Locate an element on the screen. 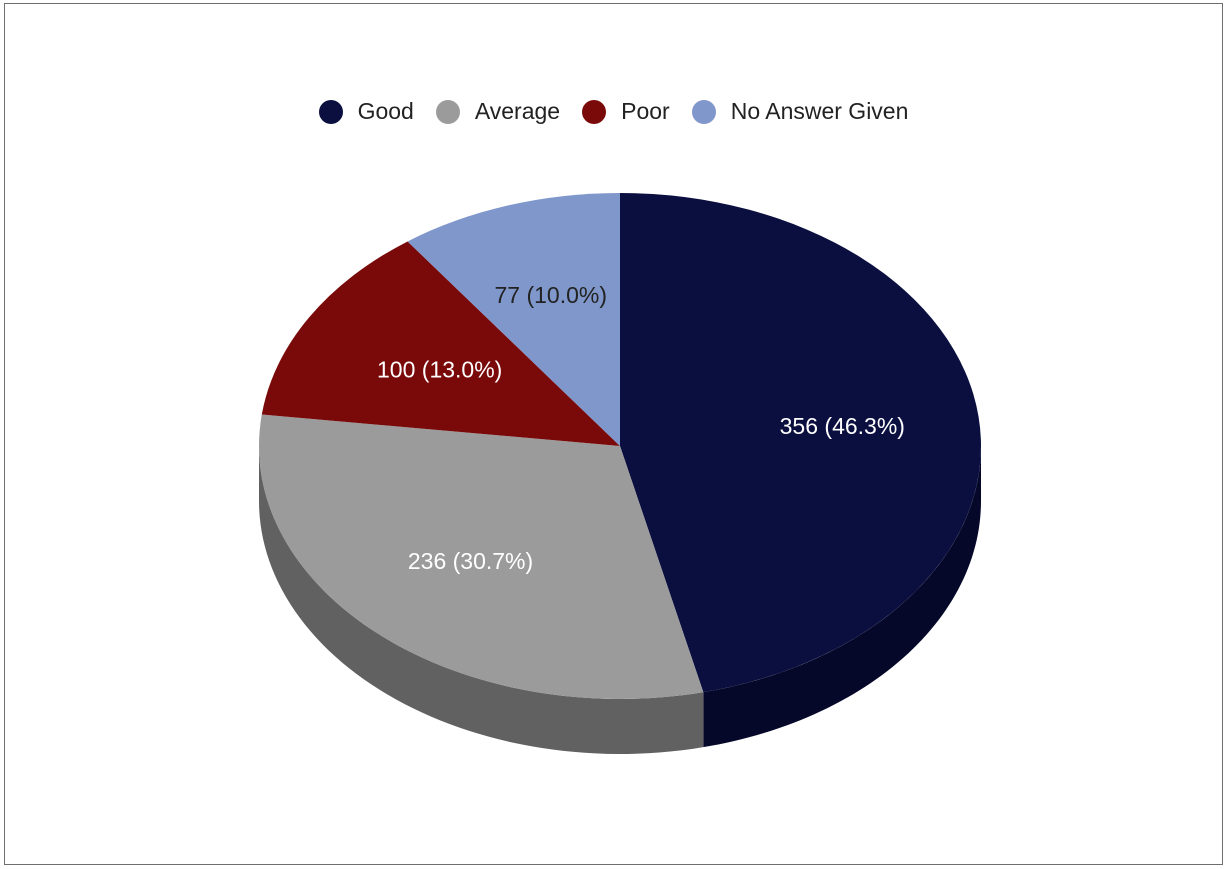 Image resolution: width=1227 pixels, height=869 pixels. pie-slice-average is located at coordinates (481, 556).